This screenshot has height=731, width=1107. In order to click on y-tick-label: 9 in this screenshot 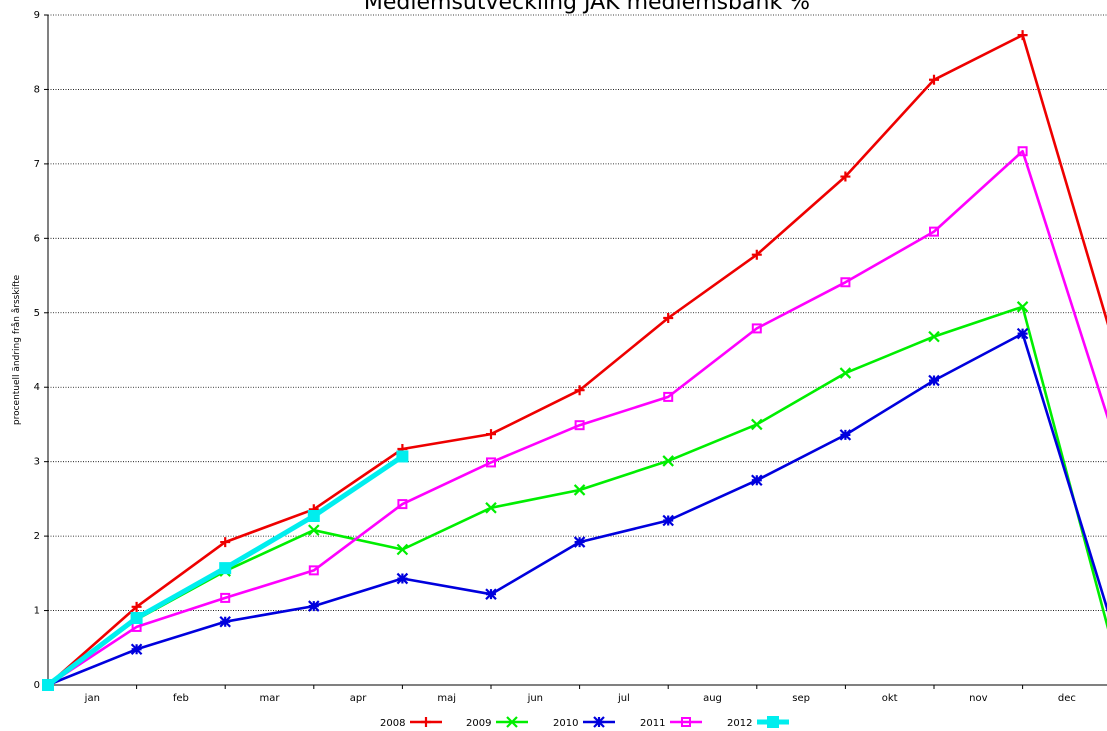, I will do `click(37, 15)`.